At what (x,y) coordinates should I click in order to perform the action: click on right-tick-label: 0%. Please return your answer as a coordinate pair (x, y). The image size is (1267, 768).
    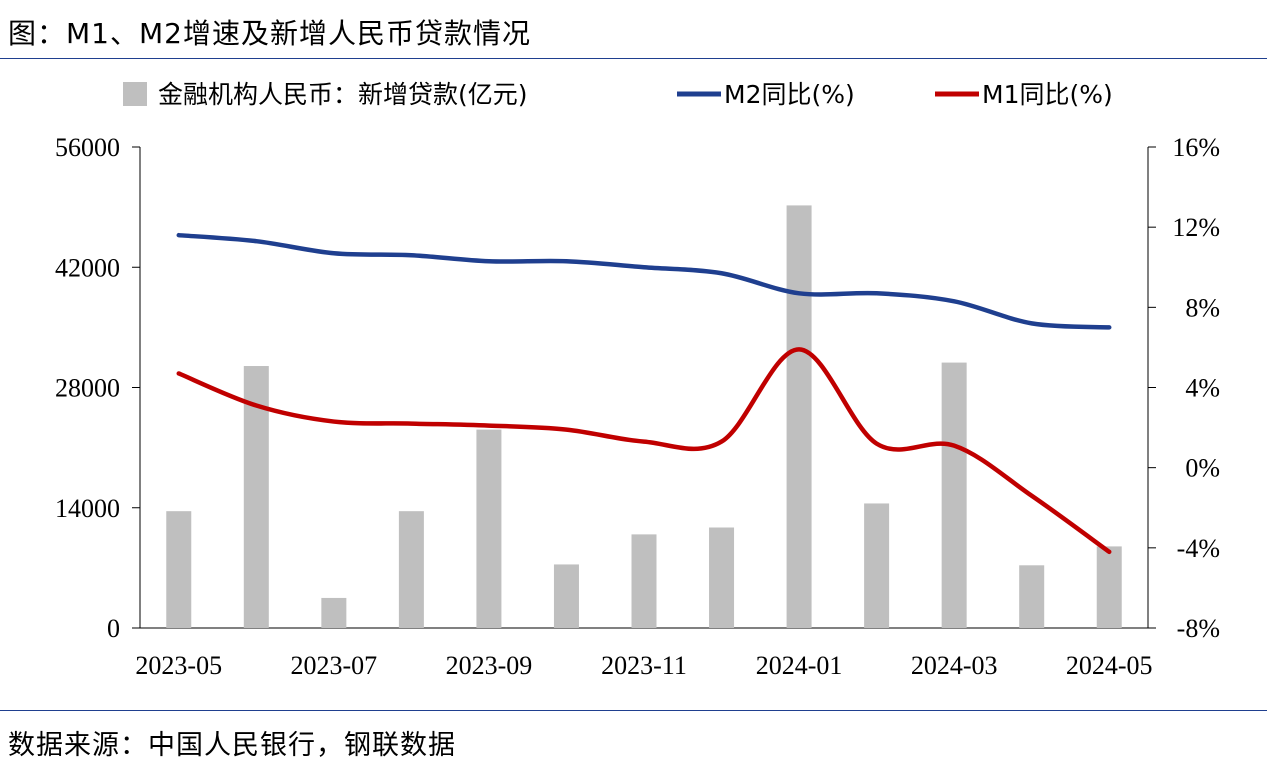
    Looking at the image, I should click on (1202, 468).